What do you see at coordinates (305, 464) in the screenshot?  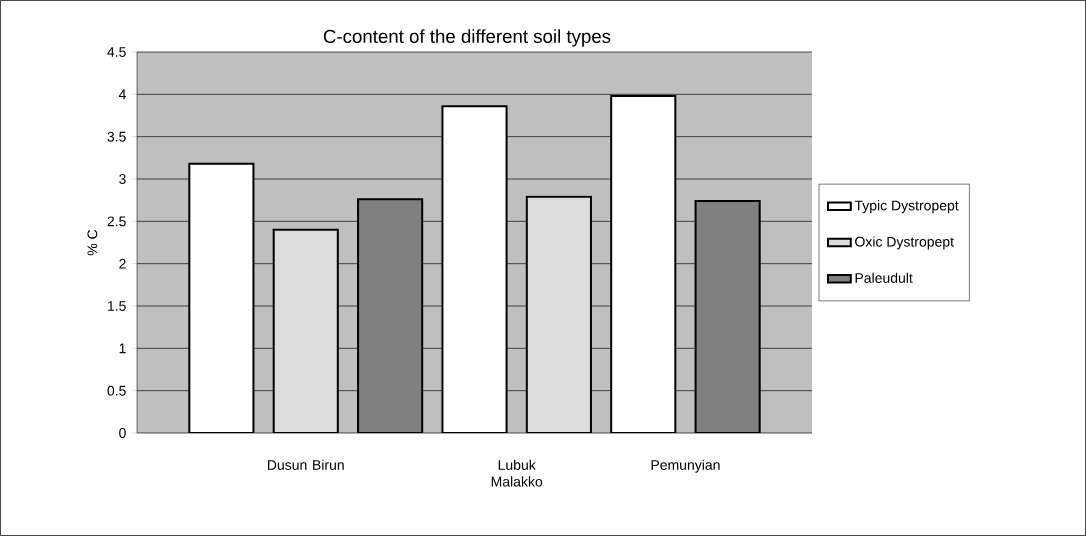 I see `x-tick-label: Dusun Birun` at bounding box center [305, 464].